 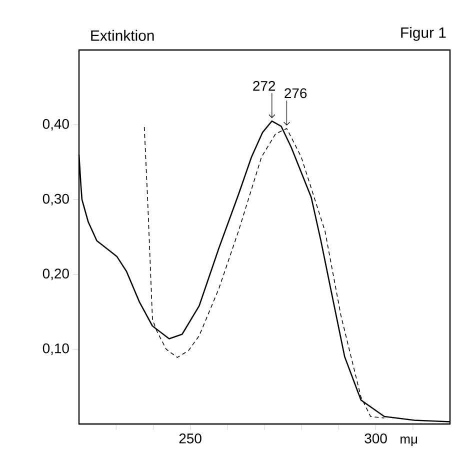 I want to click on x-tick-label: 300, so click(x=375, y=439).